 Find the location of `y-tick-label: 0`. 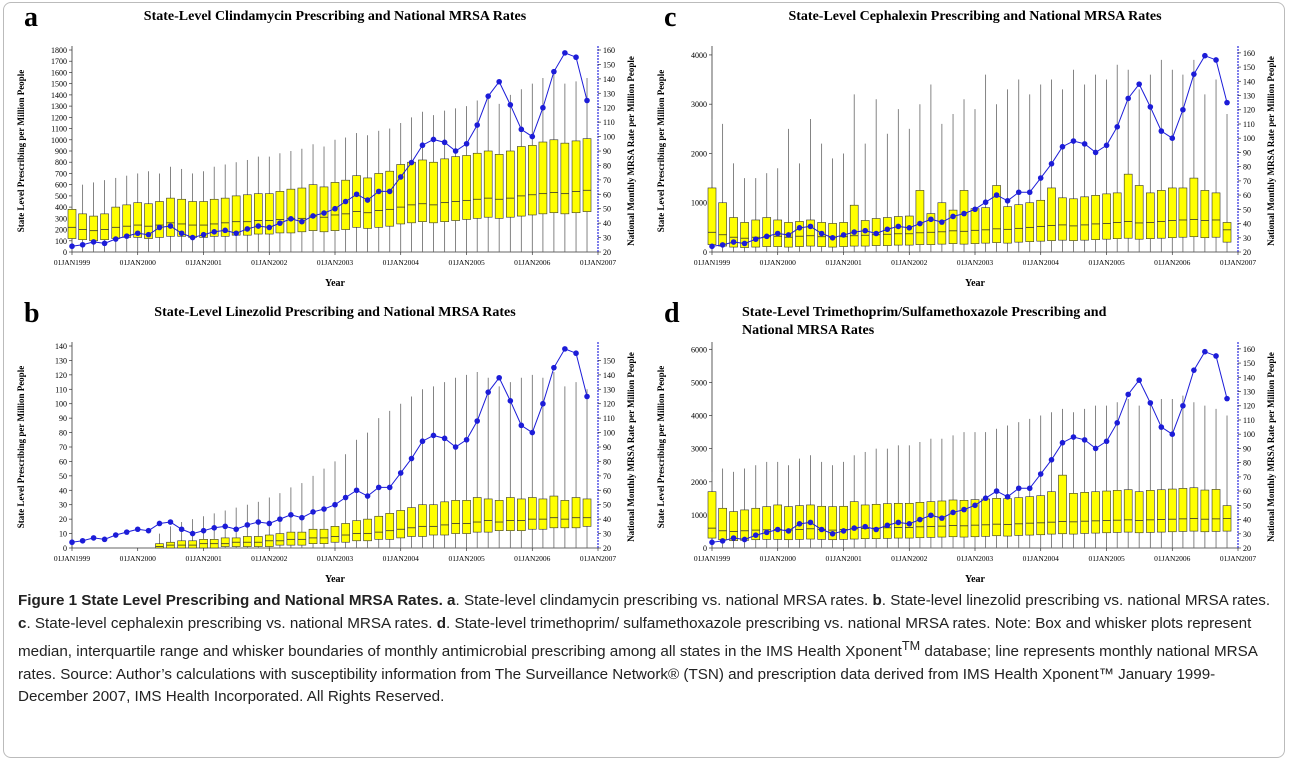

y-tick-label: 0 is located at coordinates (705, 548).